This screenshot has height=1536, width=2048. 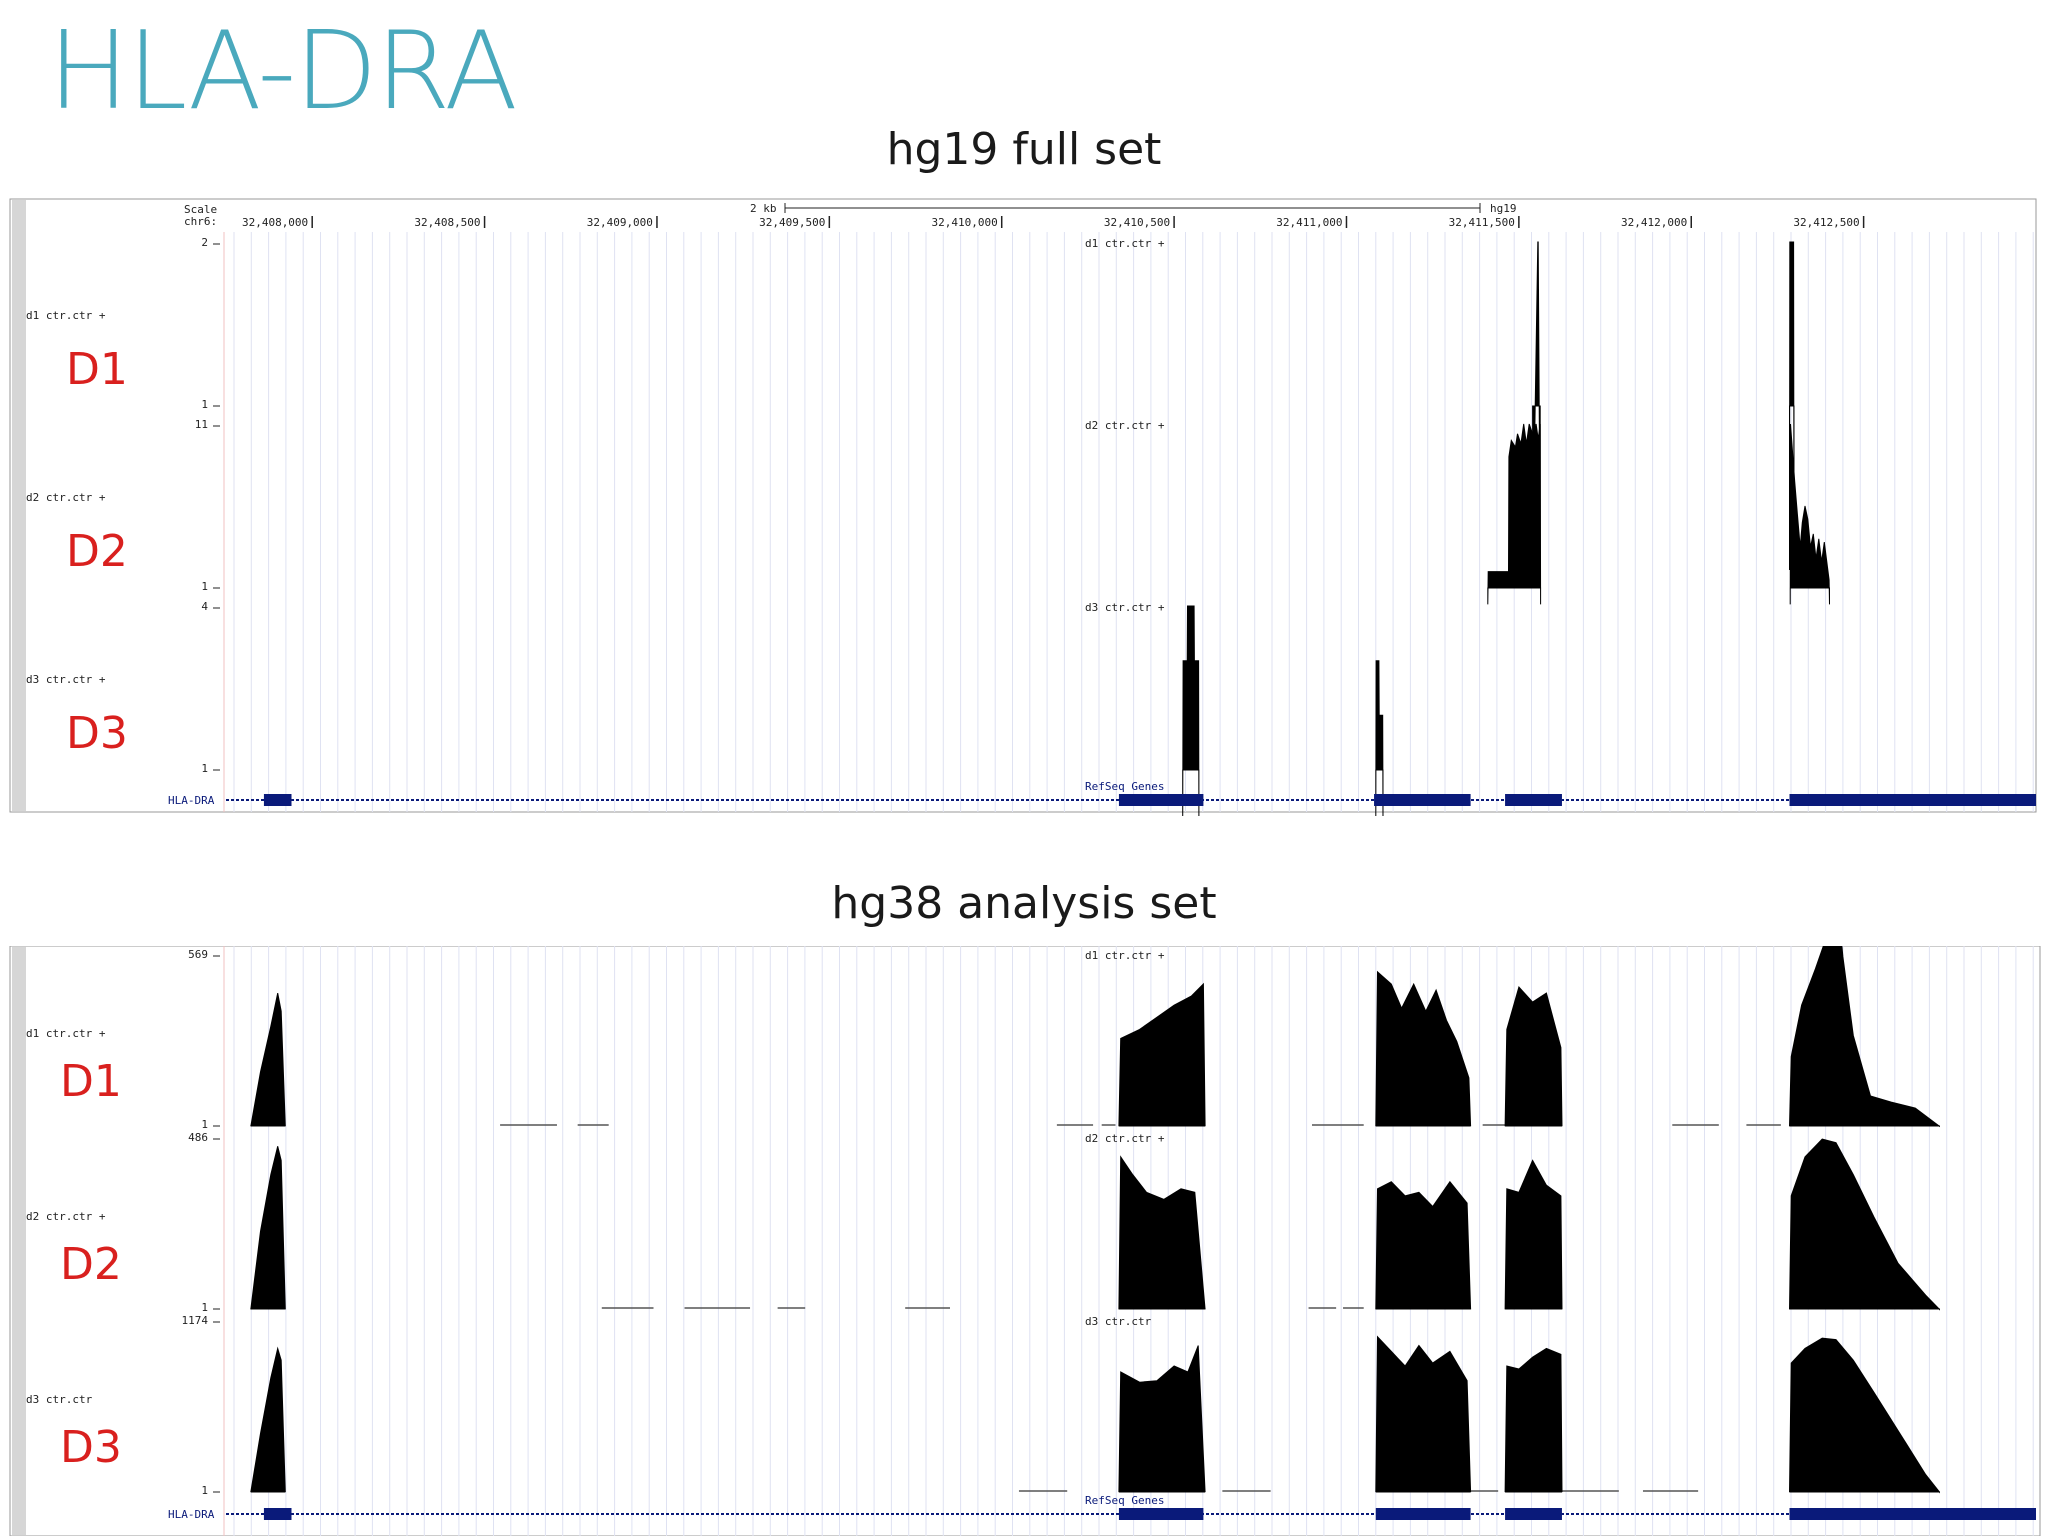 What do you see at coordinates (204, 606) in the screenshot?
I see `y-max-label: 4` at bounding box center [204, 606].